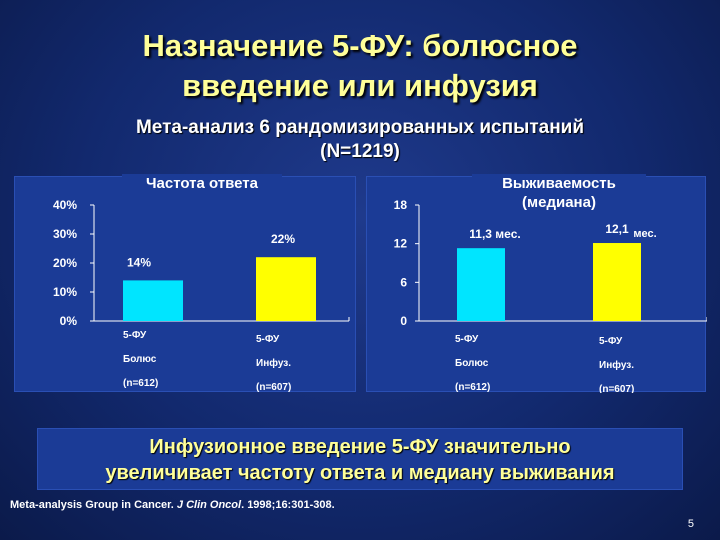  What do you see at coordinates (617, 229) in the screenshot?
I see `data-label-2: 12,1` at bounding box center [617, 229].